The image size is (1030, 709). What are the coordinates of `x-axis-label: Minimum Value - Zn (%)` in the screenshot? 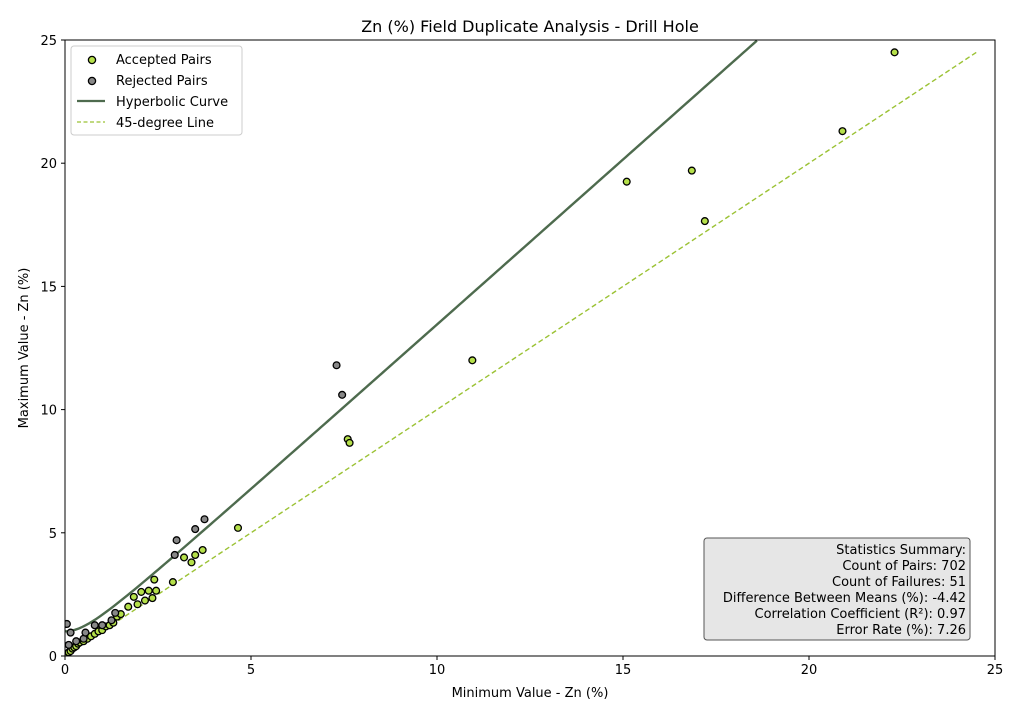 It's located at (530, 693).